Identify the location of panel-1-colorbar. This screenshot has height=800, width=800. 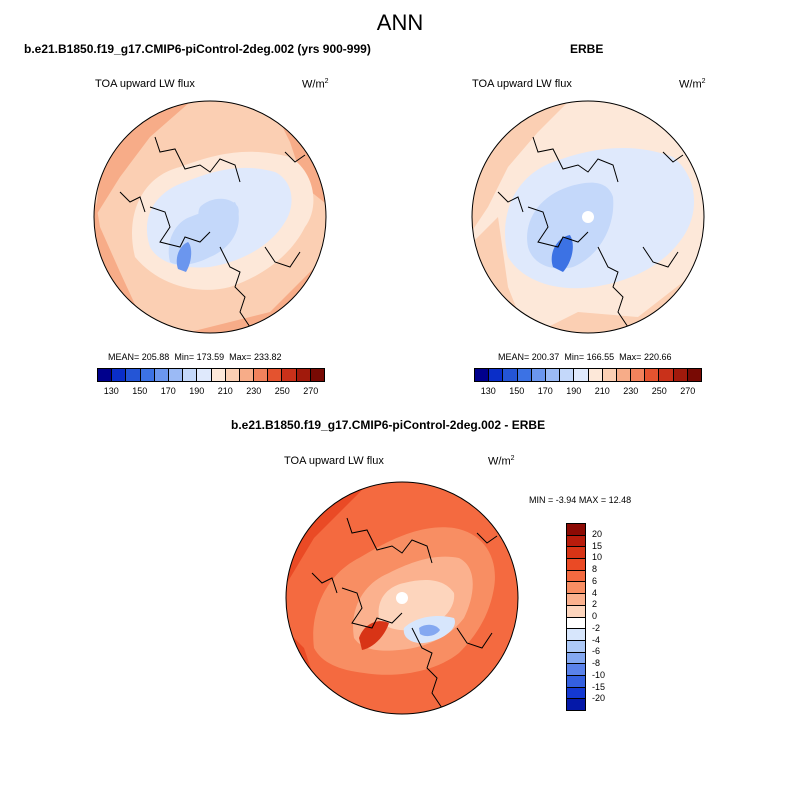
(211, 375).